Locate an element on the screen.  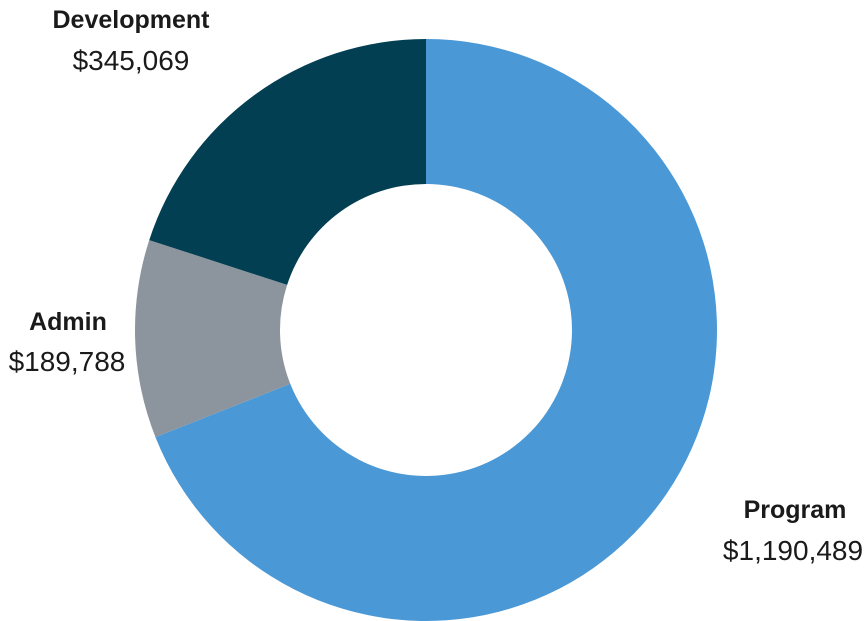
label-development-name: Development is located at coordinates (132, 20).